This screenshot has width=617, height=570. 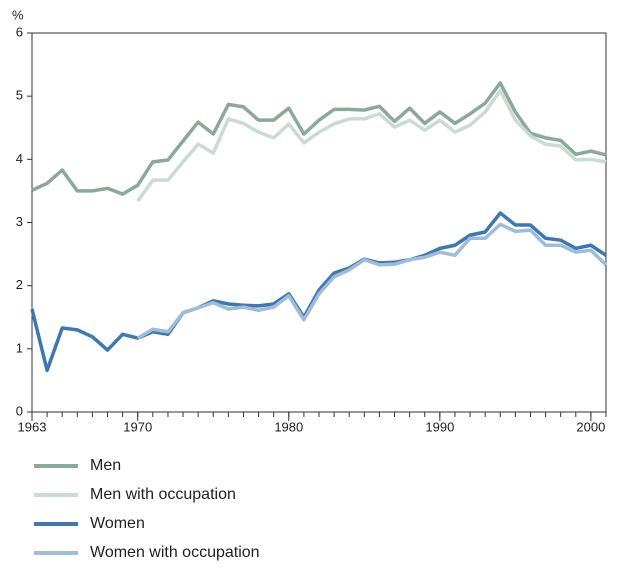 I want to click on y-tick-label: 4, so click(x=19, y=158).